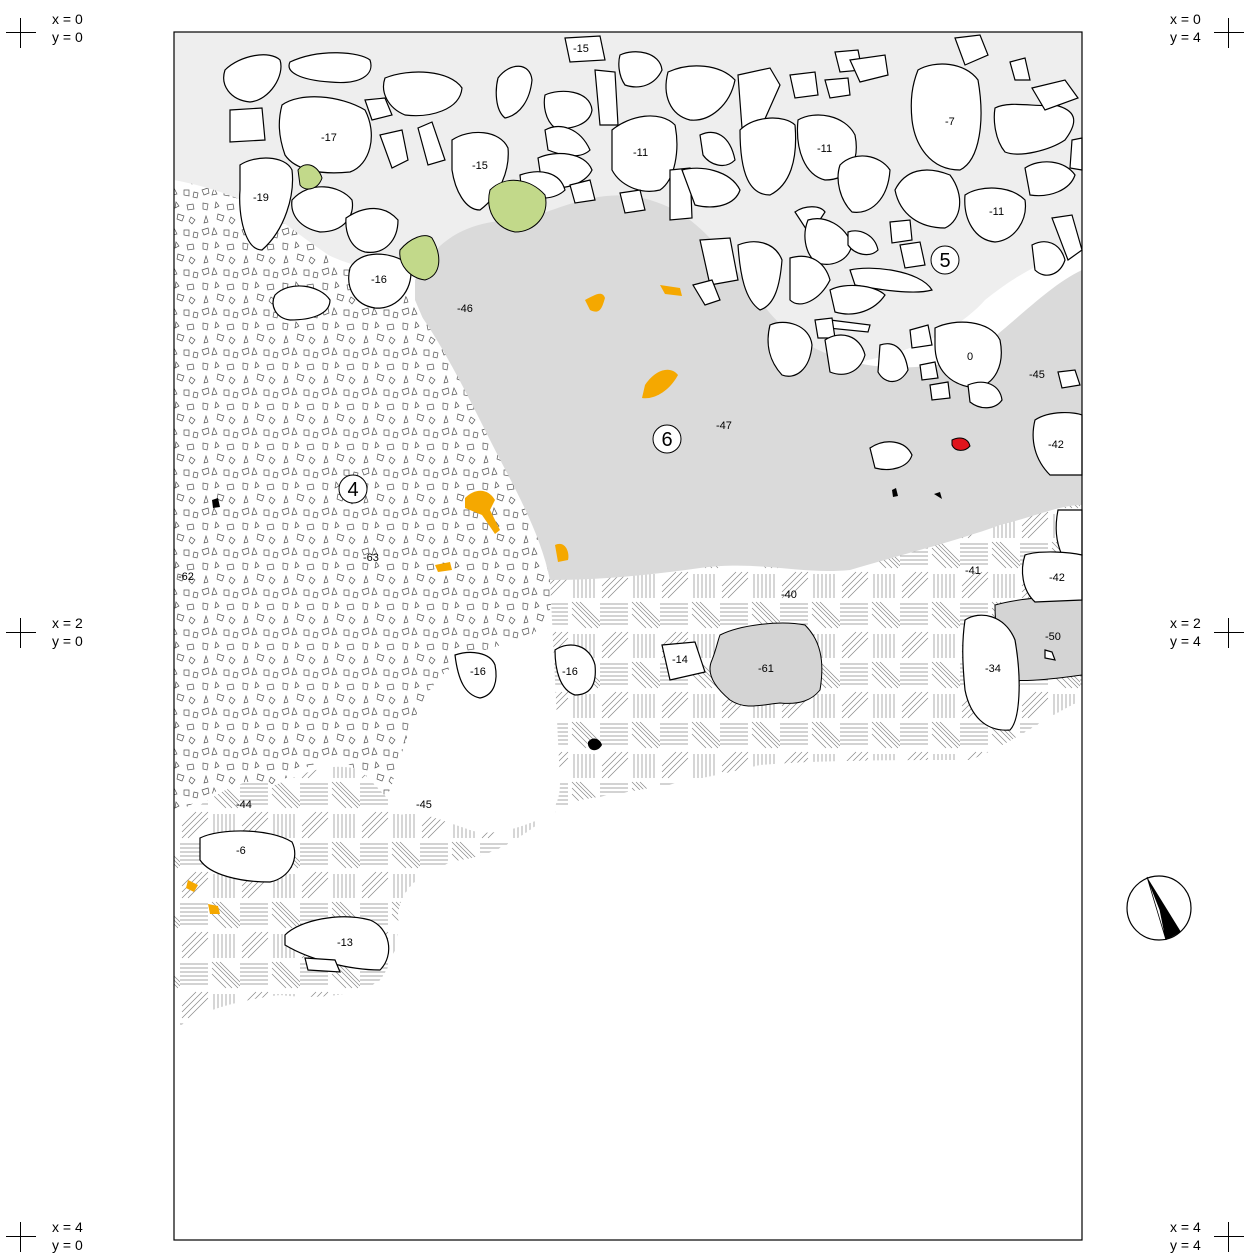 The height and width of the screenshot is (1258, 1244). Describe the element at coordinates (766, 669) in the screenshot. I see `elevation-label: -61` at that location.